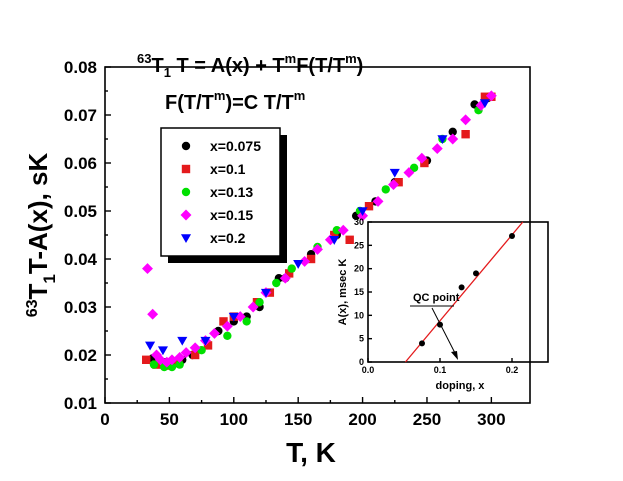 This screenshot has width=623, height=481. I want to click on inset-annotation-text: QC point, so click(436, 298).